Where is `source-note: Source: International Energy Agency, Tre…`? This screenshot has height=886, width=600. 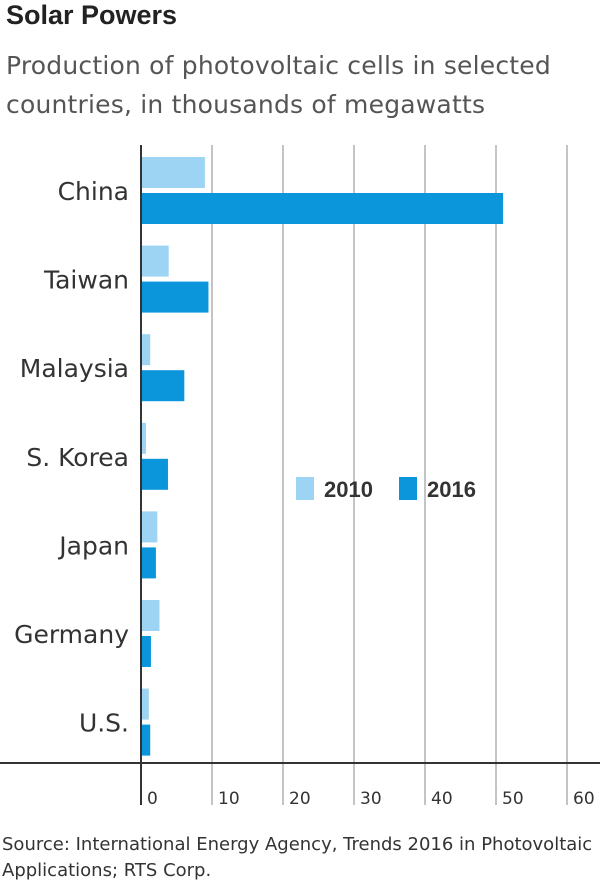
source-note: Source: International Energy Agency, Tre… is located at coordinates (297, 857).